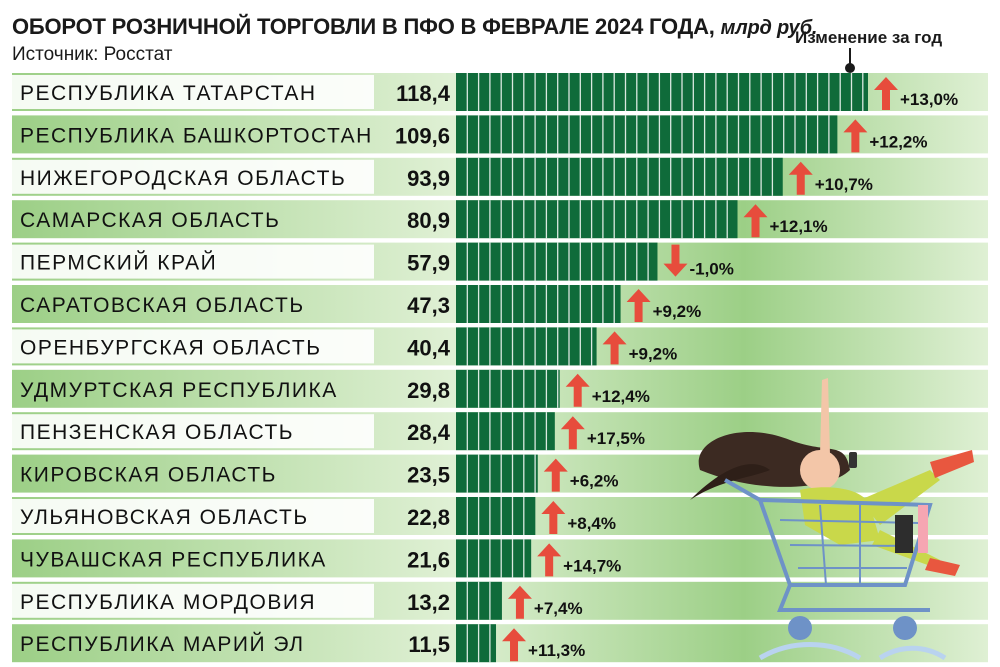  Describe the element at coordinates (769, 28) in the screenshot. I see `title-unit: млрд руб.` at that location.